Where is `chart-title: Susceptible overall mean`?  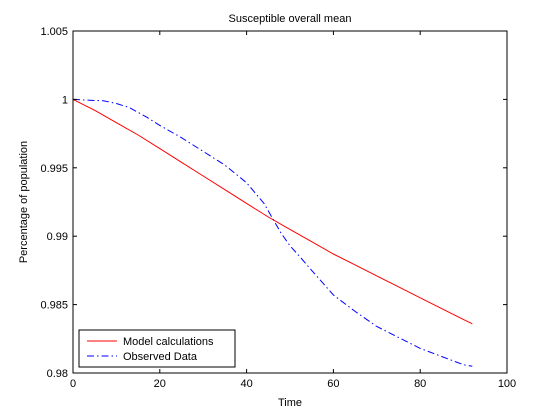
chart-title: Susceptible overall mean is located at coordinates (290, 19).